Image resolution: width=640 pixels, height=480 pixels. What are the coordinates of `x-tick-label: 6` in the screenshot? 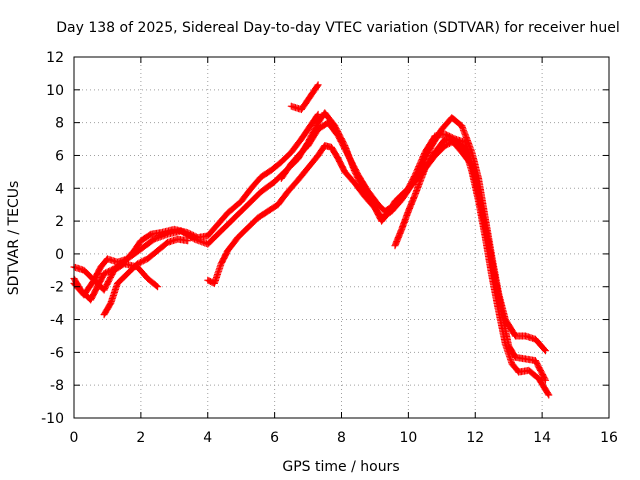 It's located at (274, 438).